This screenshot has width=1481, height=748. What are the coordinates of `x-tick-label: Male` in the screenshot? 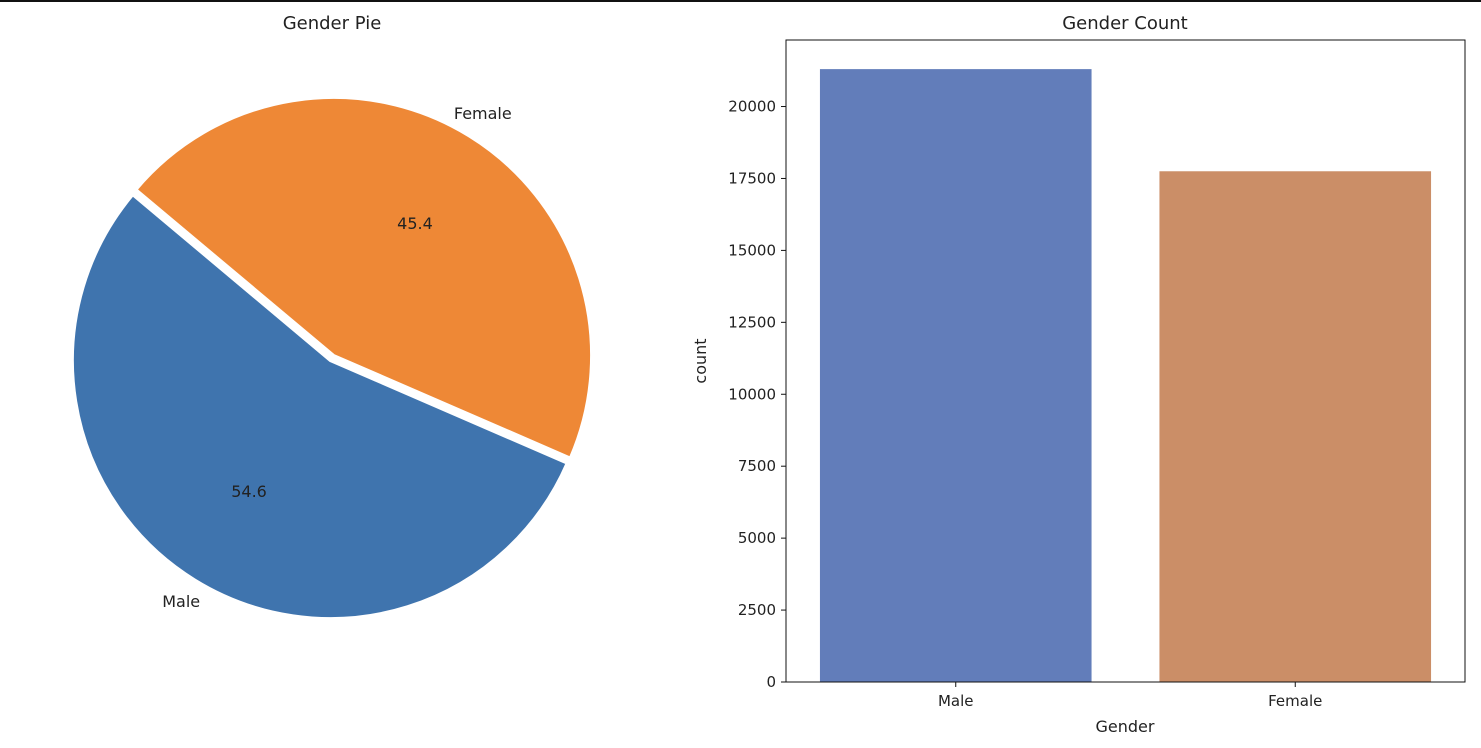 It's located at (956, 701).